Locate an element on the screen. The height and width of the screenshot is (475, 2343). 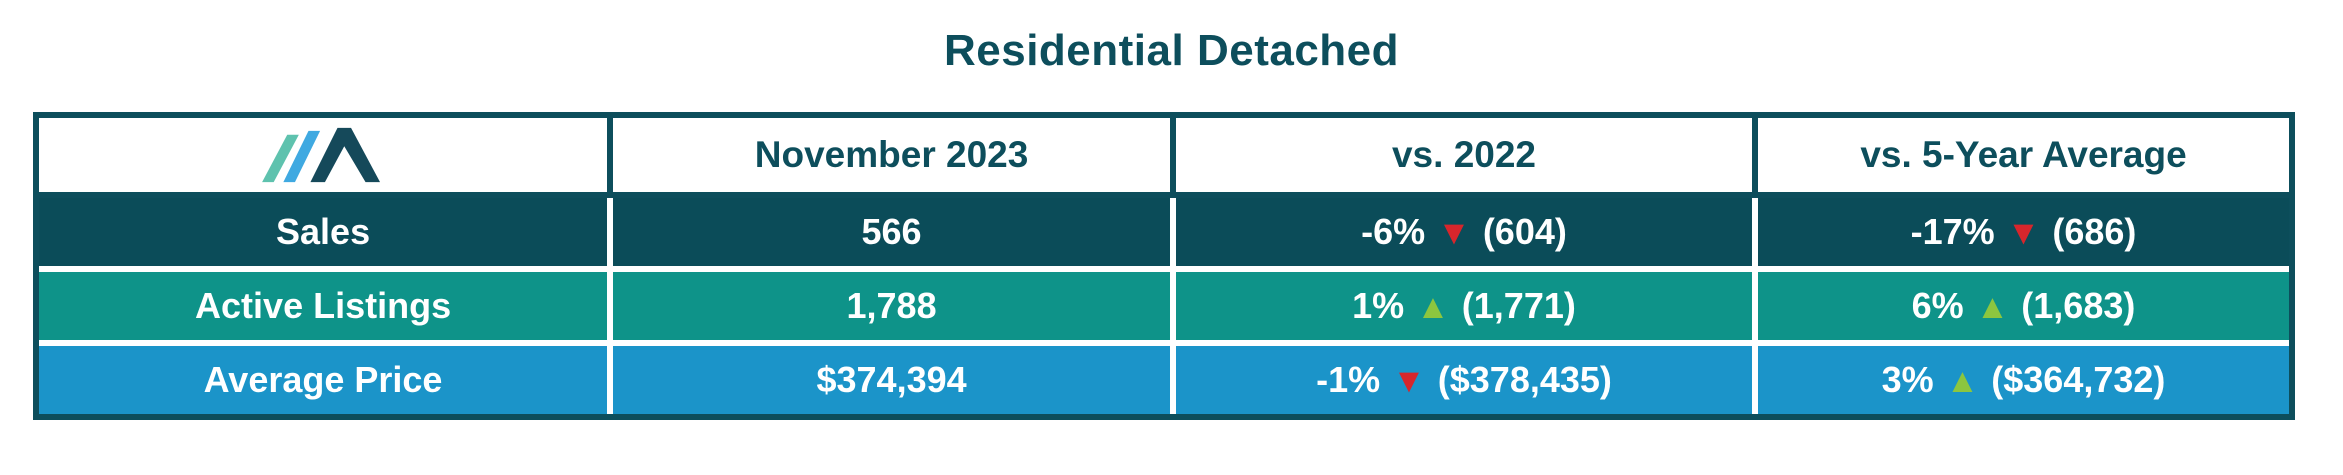
pct-change: 6% is located at coordinates (1937, 305).